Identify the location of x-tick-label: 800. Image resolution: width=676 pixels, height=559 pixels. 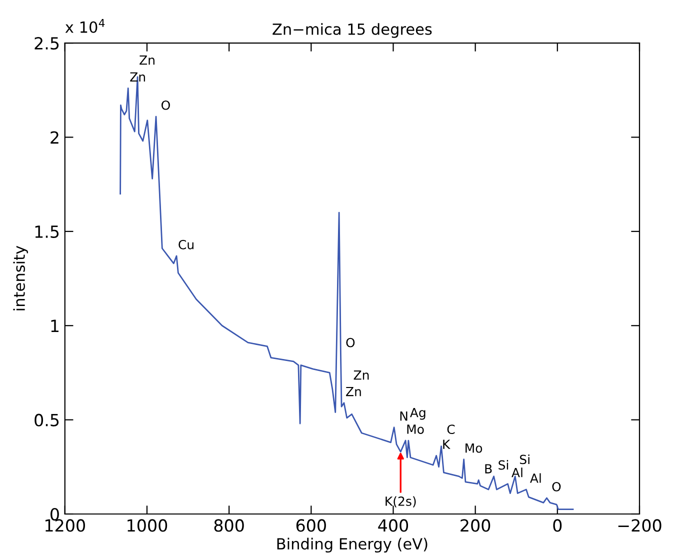
(229, 525).